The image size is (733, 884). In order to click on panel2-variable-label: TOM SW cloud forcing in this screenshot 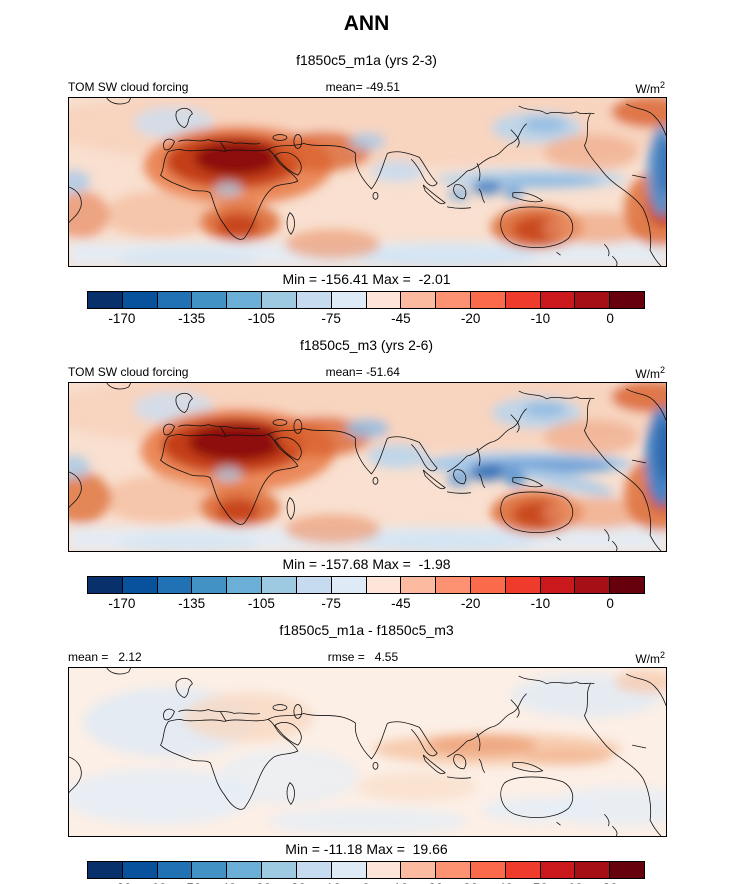, I will do `click(128, 372)`.